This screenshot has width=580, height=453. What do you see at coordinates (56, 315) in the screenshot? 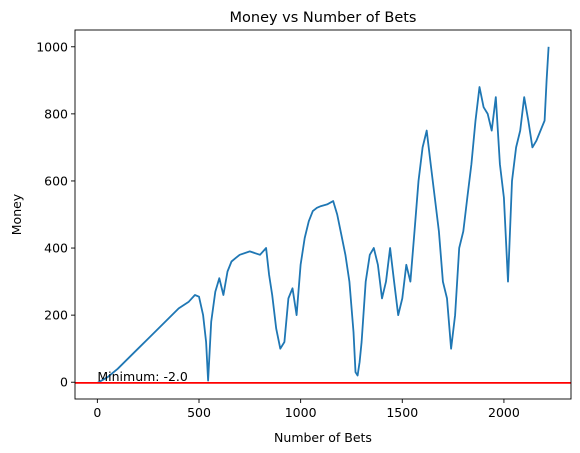
I see `y-tick-label: 200` at bounding box center [56, 315].